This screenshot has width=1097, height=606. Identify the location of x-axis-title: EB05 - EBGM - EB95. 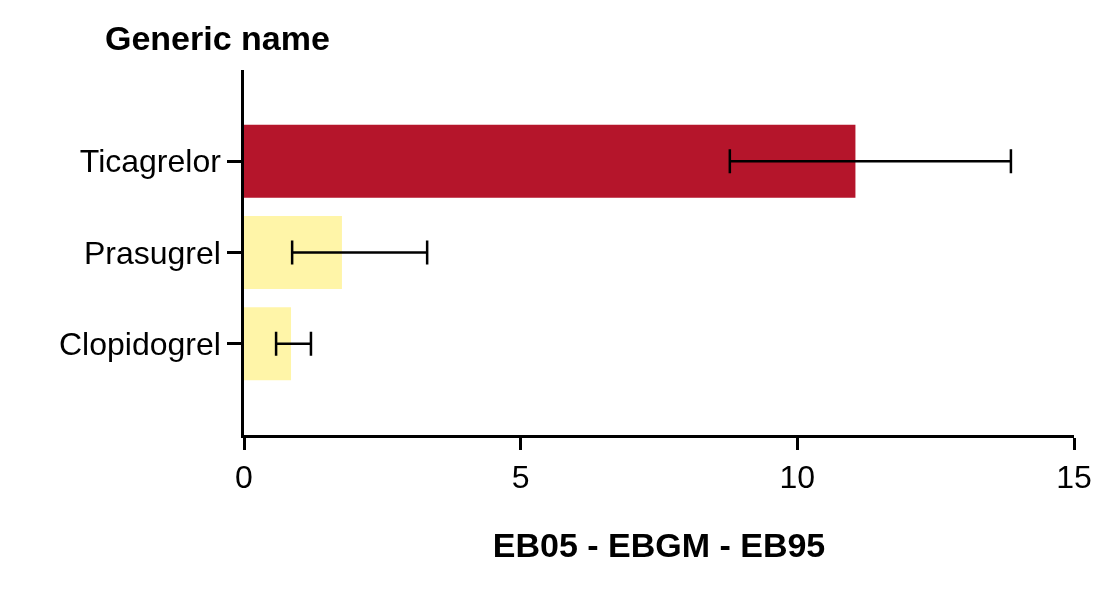
(659, 545).